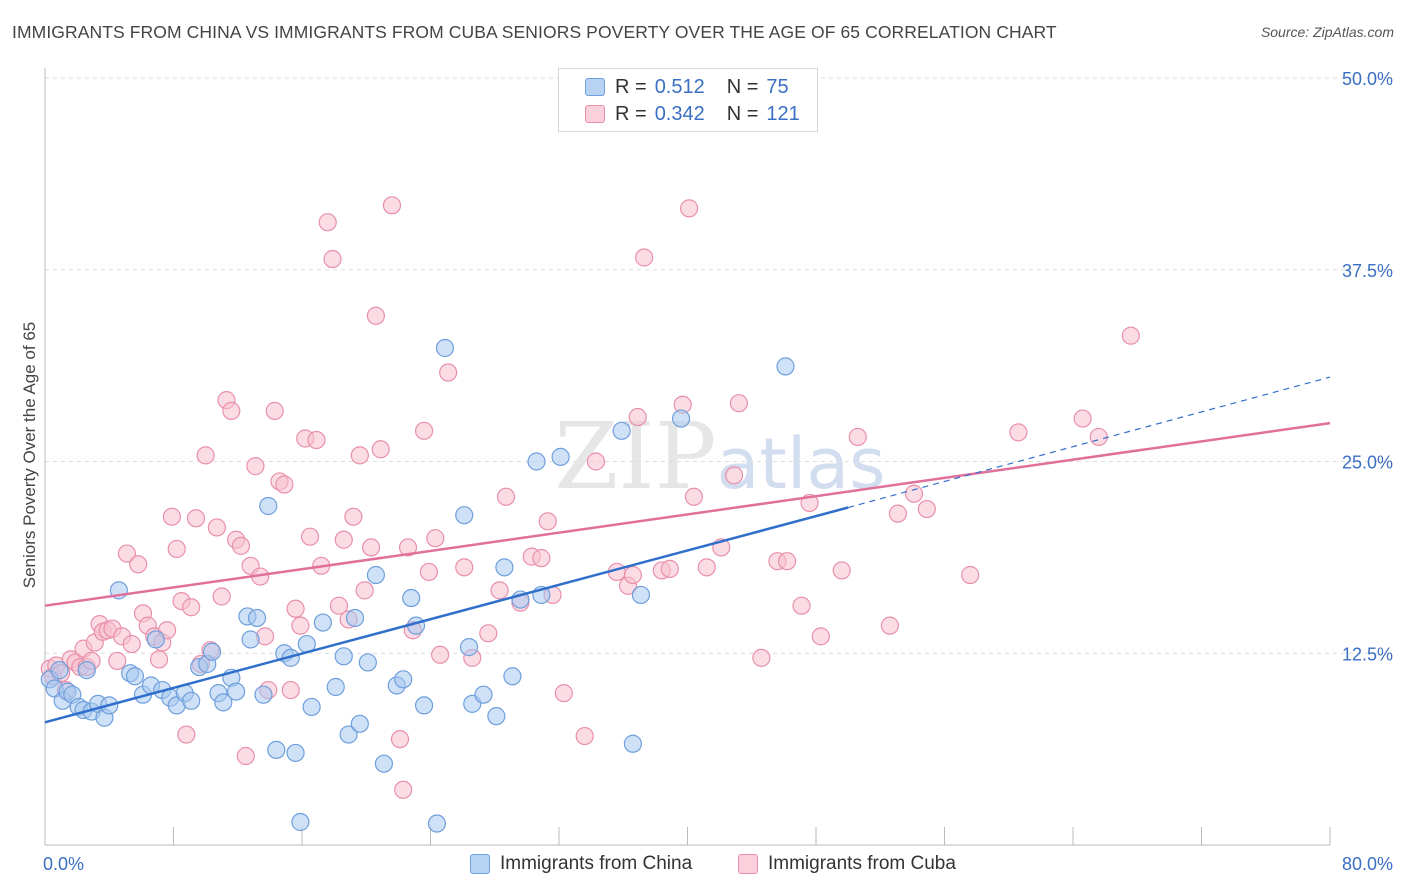 The image size is (1406, 892). What do you see at coordinates (742, 113) in the screenshot?
I see `cuba-n-label: N =` at bounding box center [742, 113].